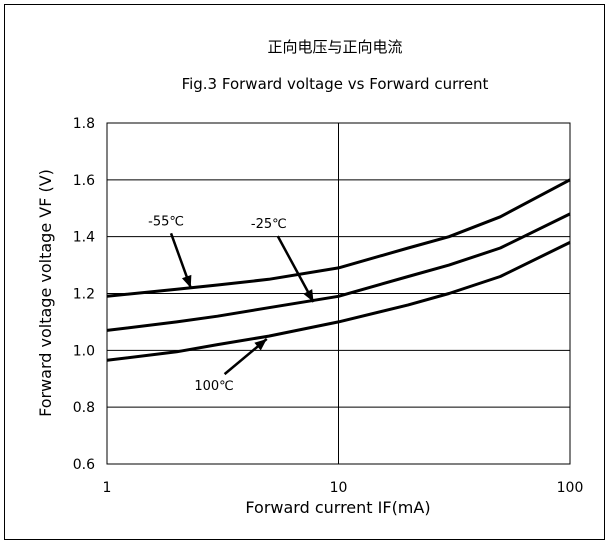 The image size is (612, 548). What do you see at coordinates (45, 293) in the screenshot?
I see `y-axis-label: Forward voltage voltage VF (V)` at bounding box center [45, 293].